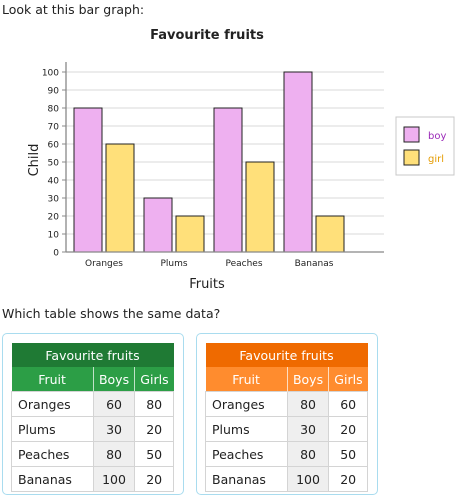  What do you see at coordinates (348, 404) in the screenshot?
I see `cell-girls: 60` at bounding box center [348, 404].